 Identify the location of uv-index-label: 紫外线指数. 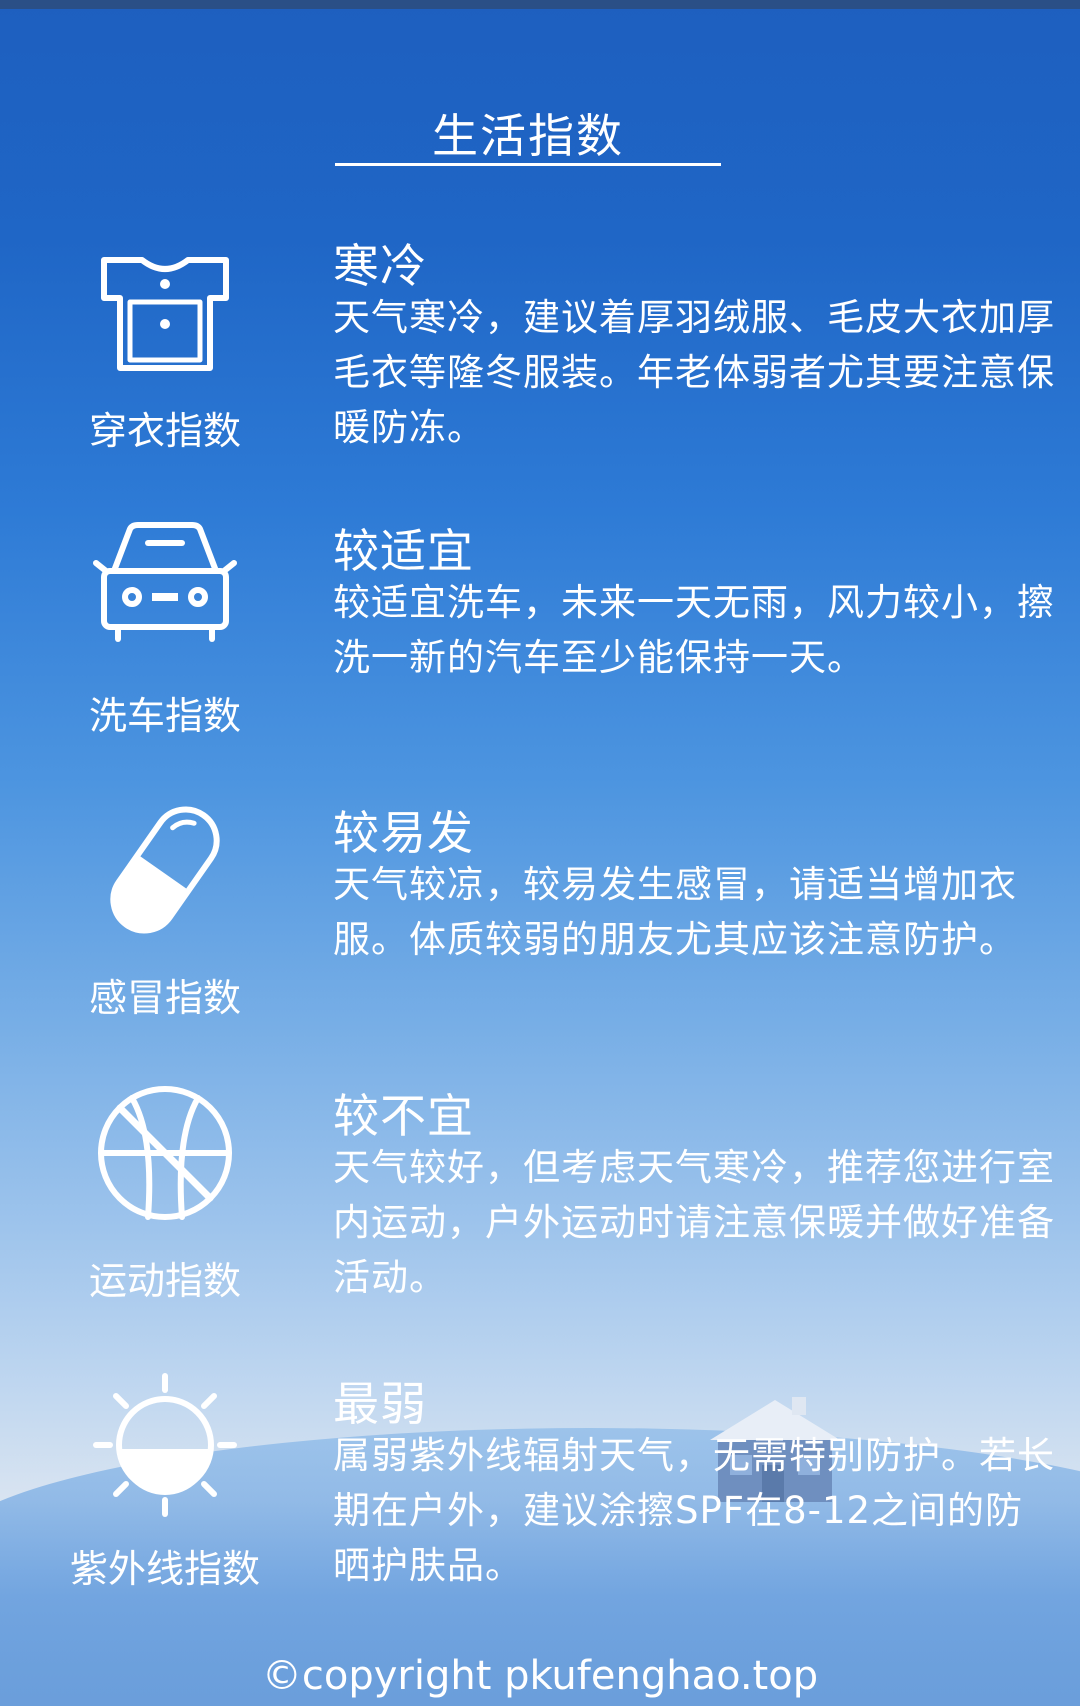
(164, 1569).